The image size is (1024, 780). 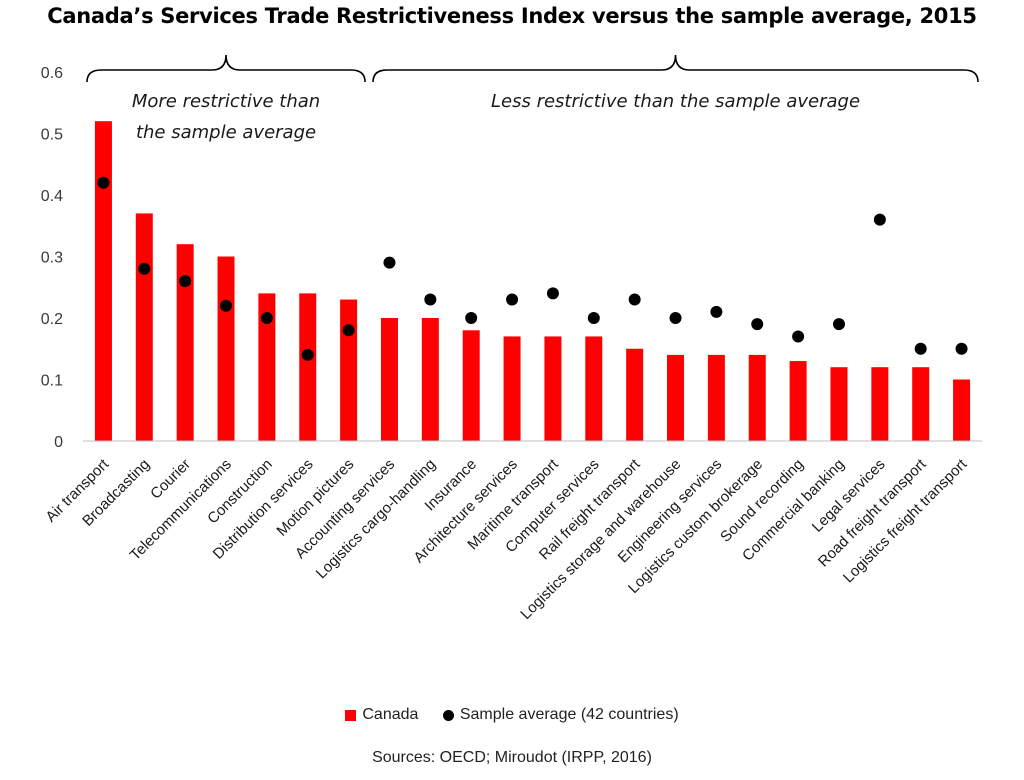 What do you see at coordinates (267, 367) in the screenshot?
I see `bar-construction` at bounding box center [267, 367].